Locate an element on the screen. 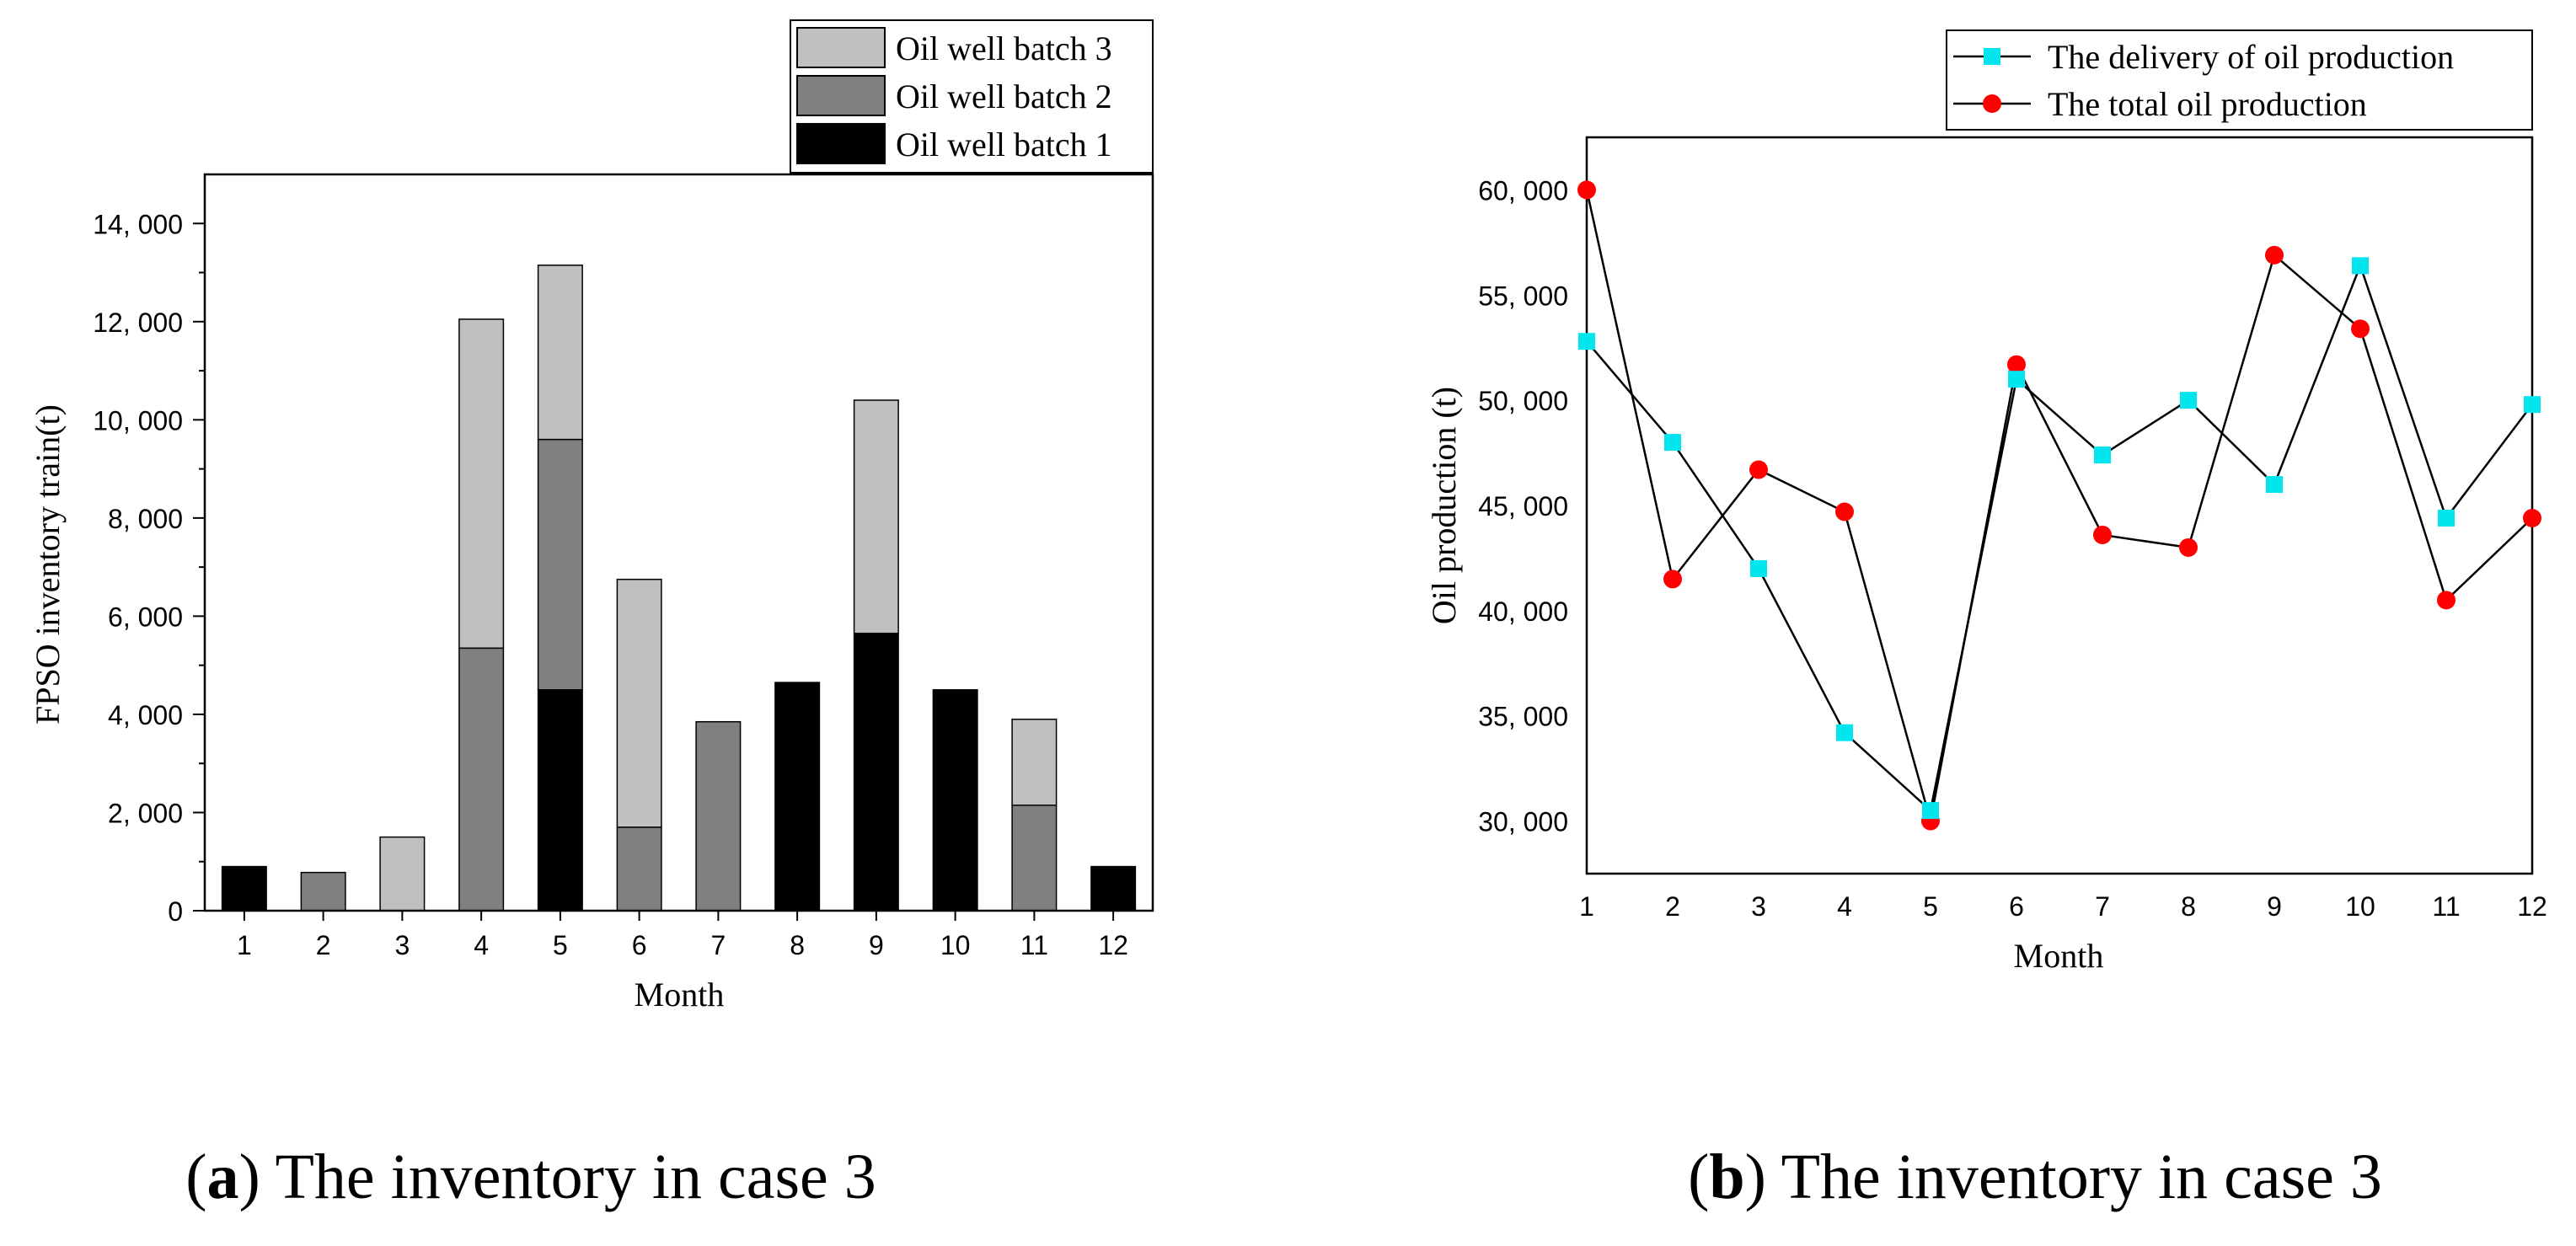 Image resolution: width=2576 pixels, height=1246 pixels. legend-label-delivery: The delivery of oil production is located at coordinates (2251, 57).